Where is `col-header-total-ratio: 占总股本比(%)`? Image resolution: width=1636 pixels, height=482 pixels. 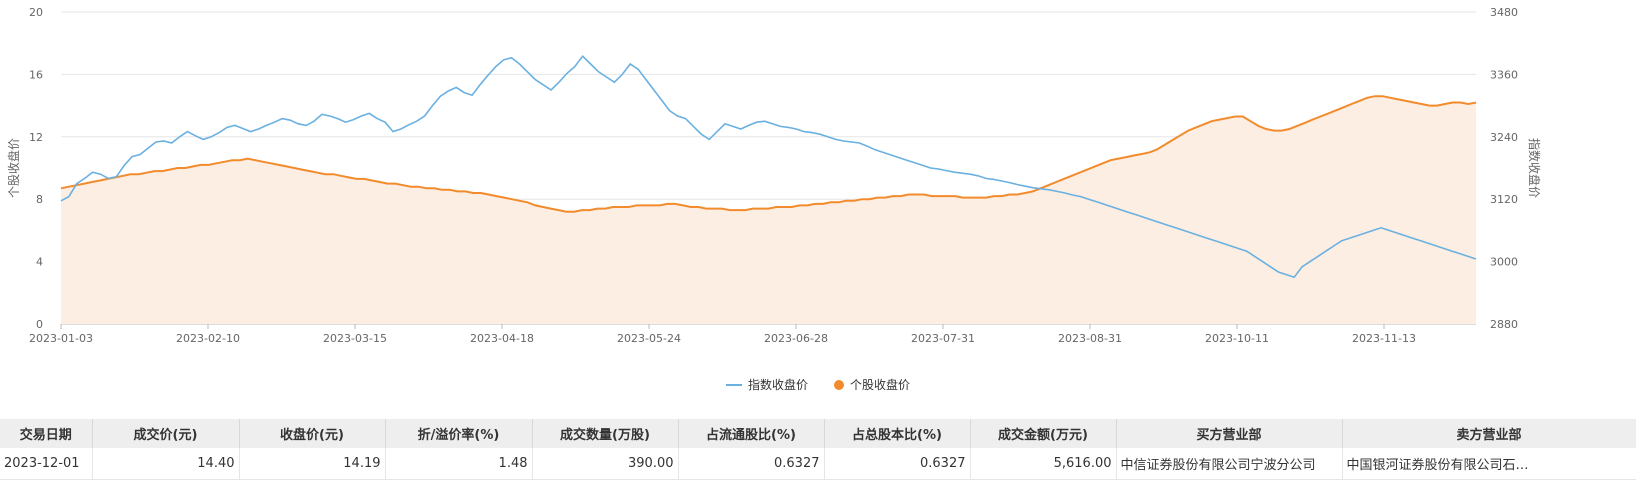
col-header-total-ratio: 占总股本比(%) is located at coordinates (897, 433).